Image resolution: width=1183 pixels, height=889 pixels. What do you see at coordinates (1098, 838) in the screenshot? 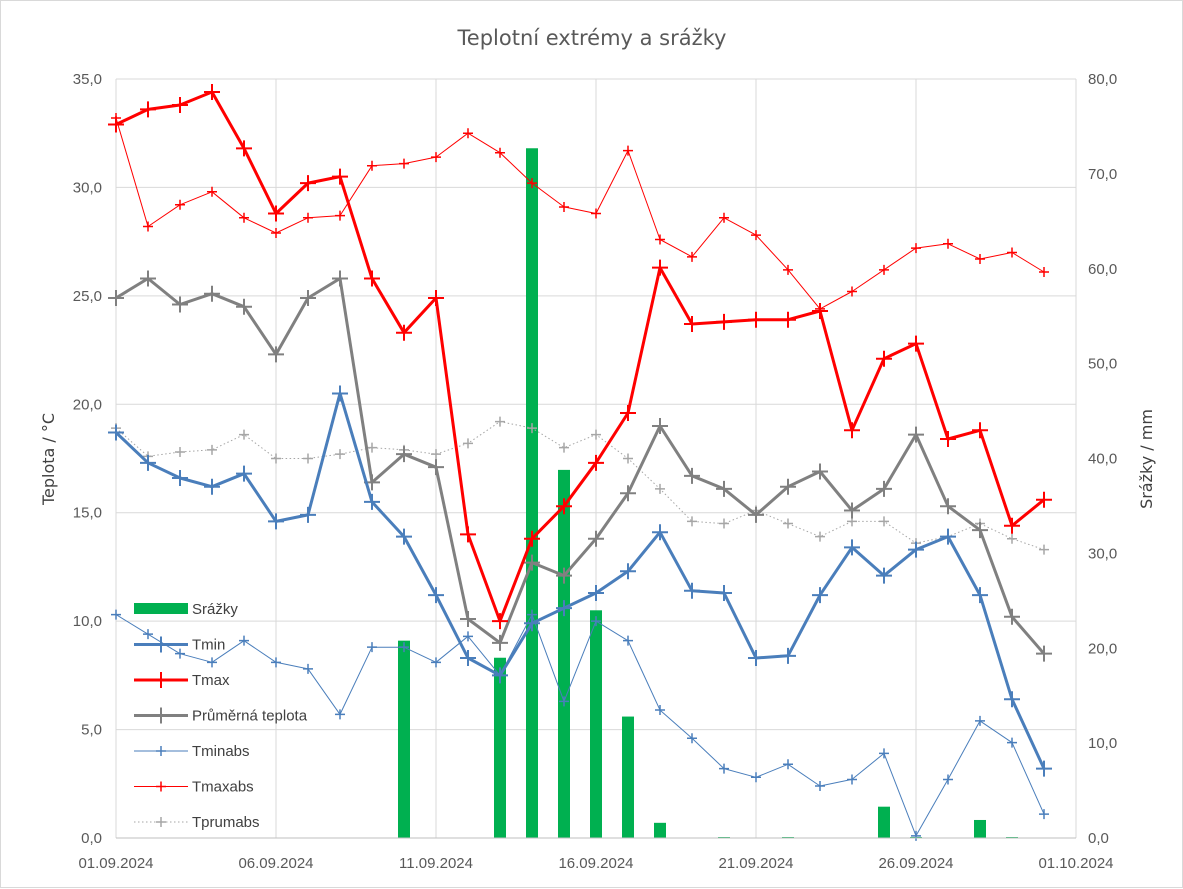
I see `y2-tick-label: 0,0` at bounding box center [1098, 838].